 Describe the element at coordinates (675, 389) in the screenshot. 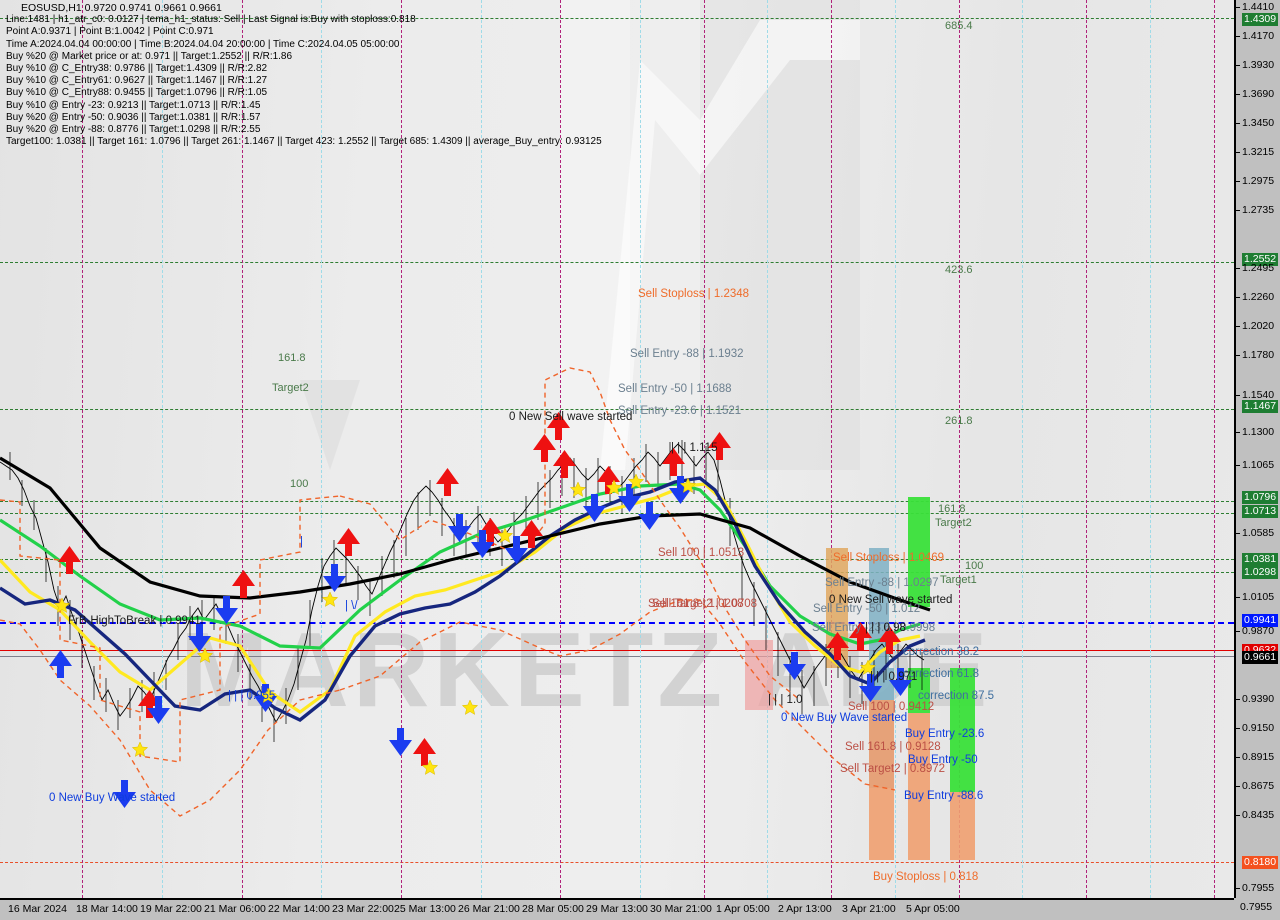

I see `chart-annotation-label: Sell Entry -50 | 1.1688` at that location.